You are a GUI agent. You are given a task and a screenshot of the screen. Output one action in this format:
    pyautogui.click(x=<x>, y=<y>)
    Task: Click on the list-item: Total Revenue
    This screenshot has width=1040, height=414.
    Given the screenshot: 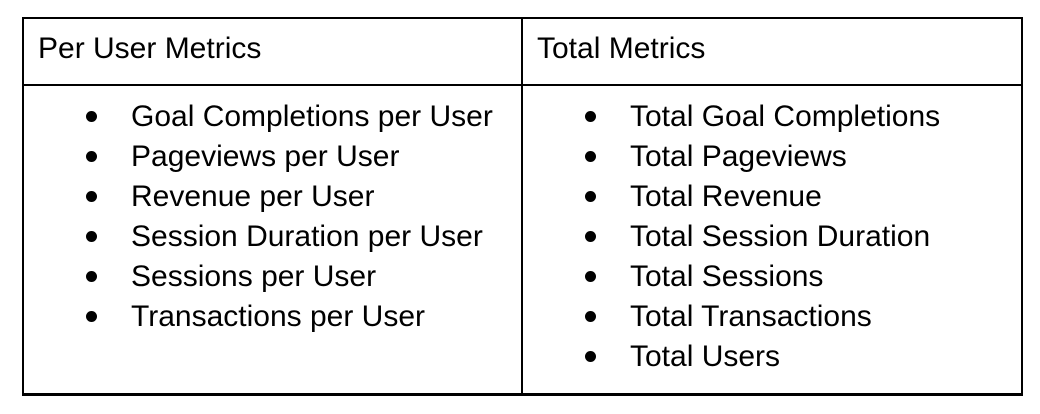 What is the action you would take?
    pyautogui.click(x=772, y=197)
    